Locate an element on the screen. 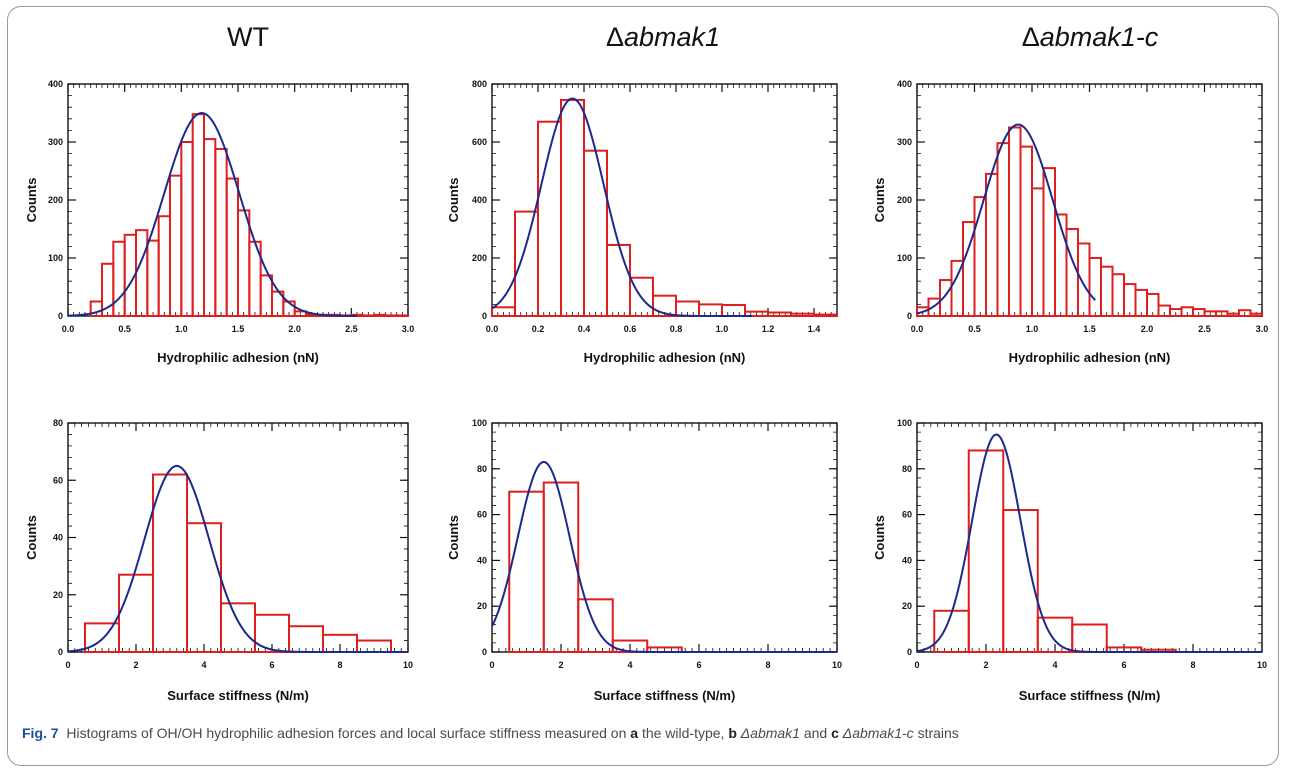 This screenshot has height=774, width=1290. caption-text-a: the wild-type, is located at coordinates (683, 733).